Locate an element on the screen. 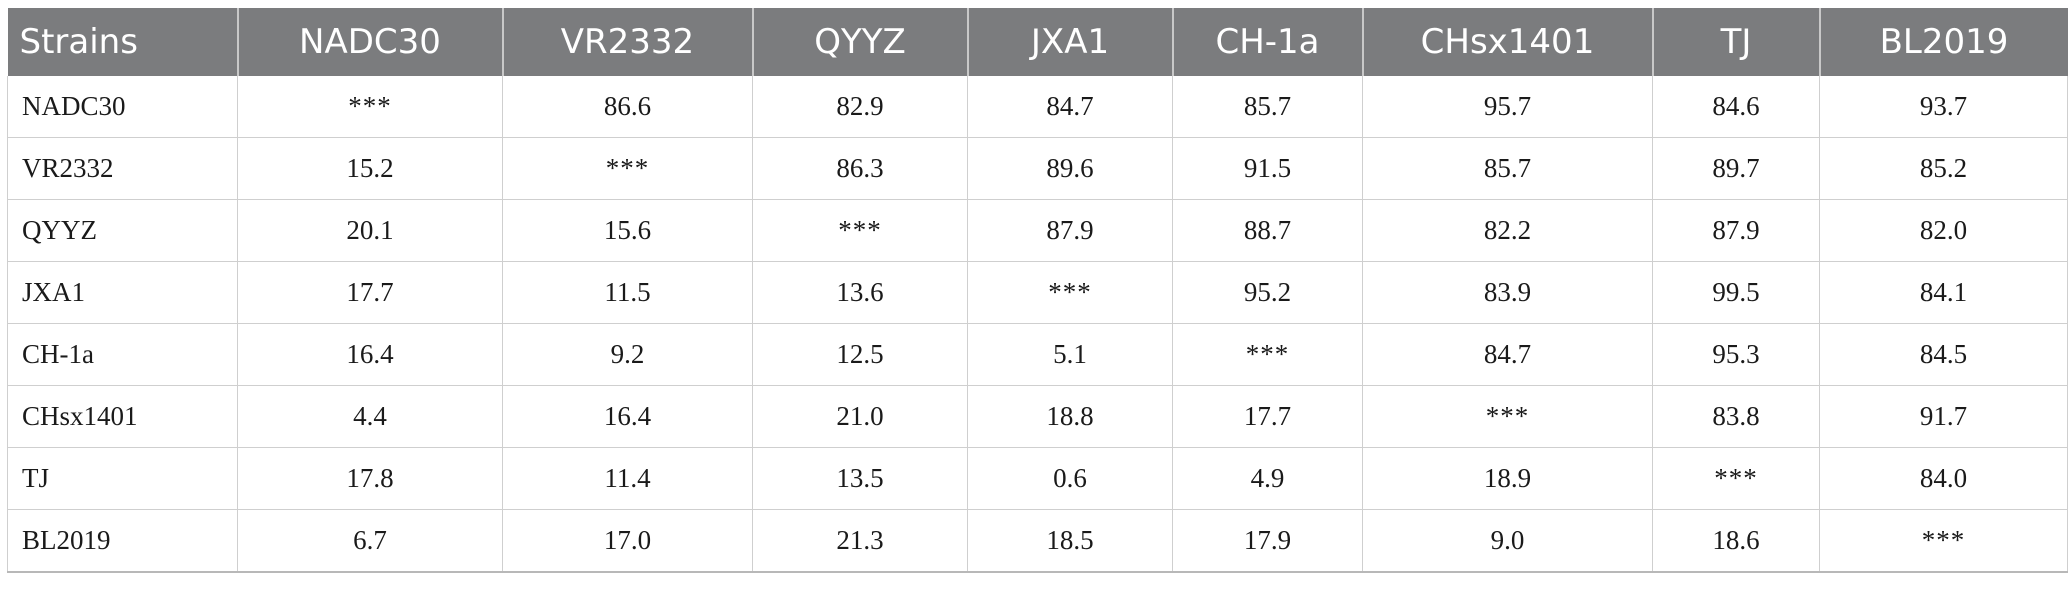 Image resolution: width=2068 pixels, height=589 pixels. row-label-cell: QYYZ is located at coordinates (122, 230).